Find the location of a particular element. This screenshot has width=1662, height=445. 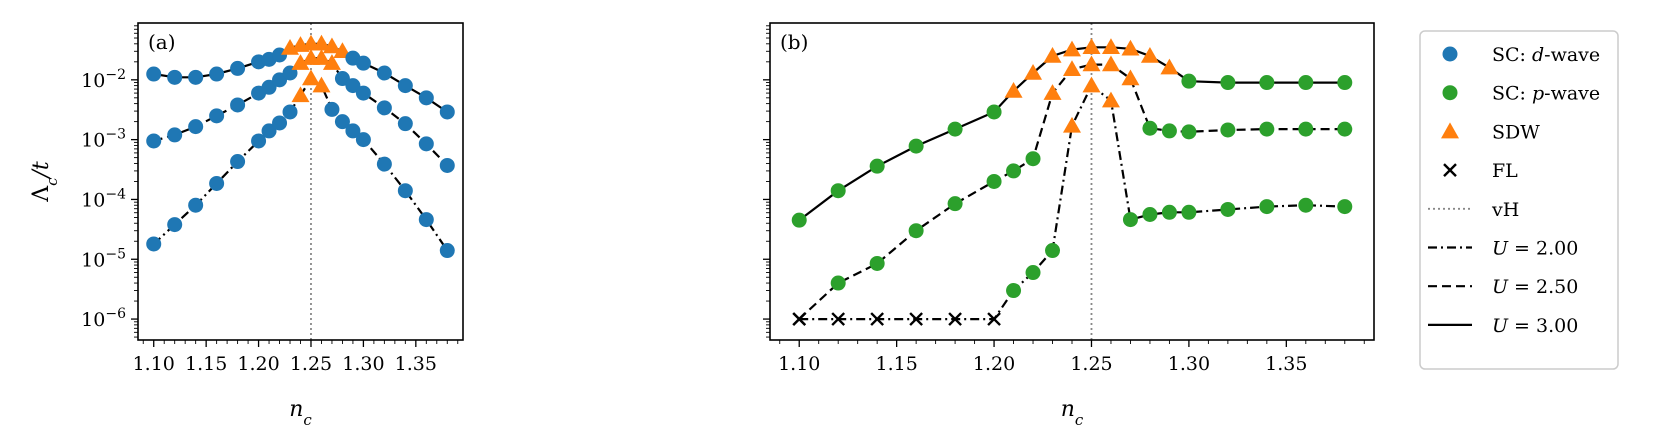

legend-entry: vH is located at coordinates (1473, 210).